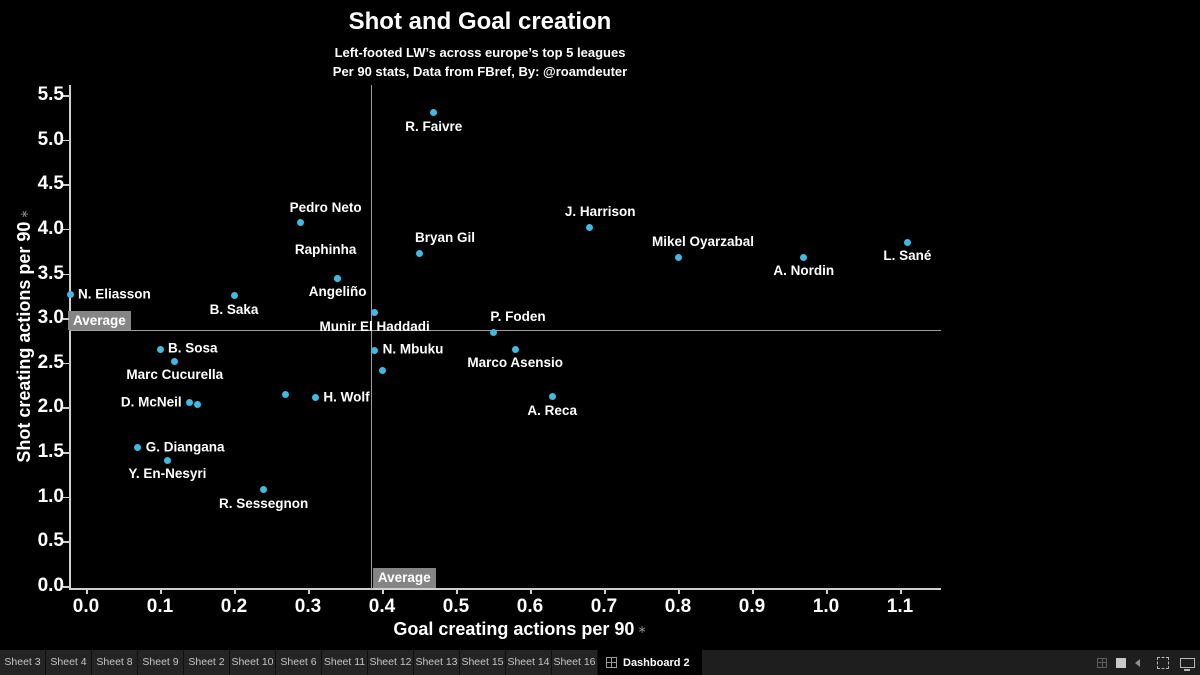 The height and width of the screenshot is (675, 1200). Describe the element at coordinates (263, 503) in the screenshot. I see `data-point-label: R. Sessegnon` at that location.